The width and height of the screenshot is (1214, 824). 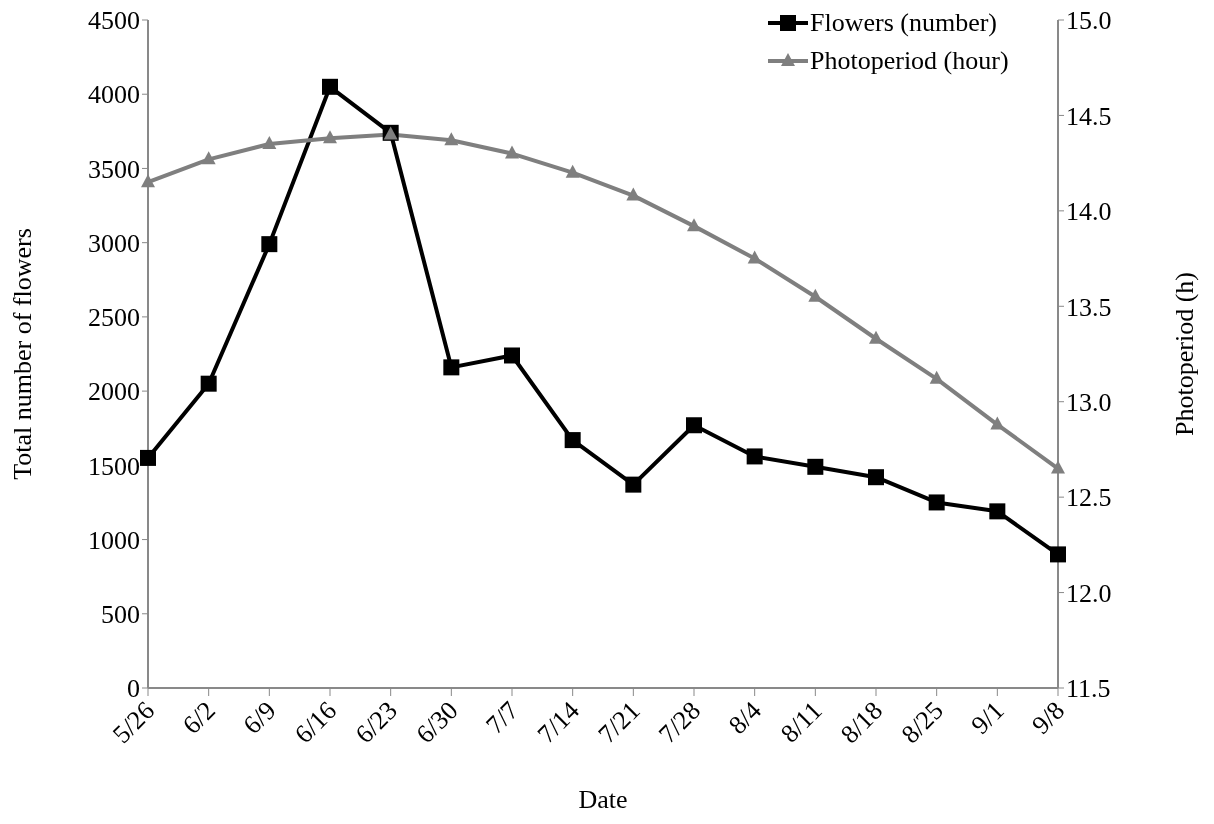 I want to click on x-tick-label: 6/9, so click(x=259, y=717).